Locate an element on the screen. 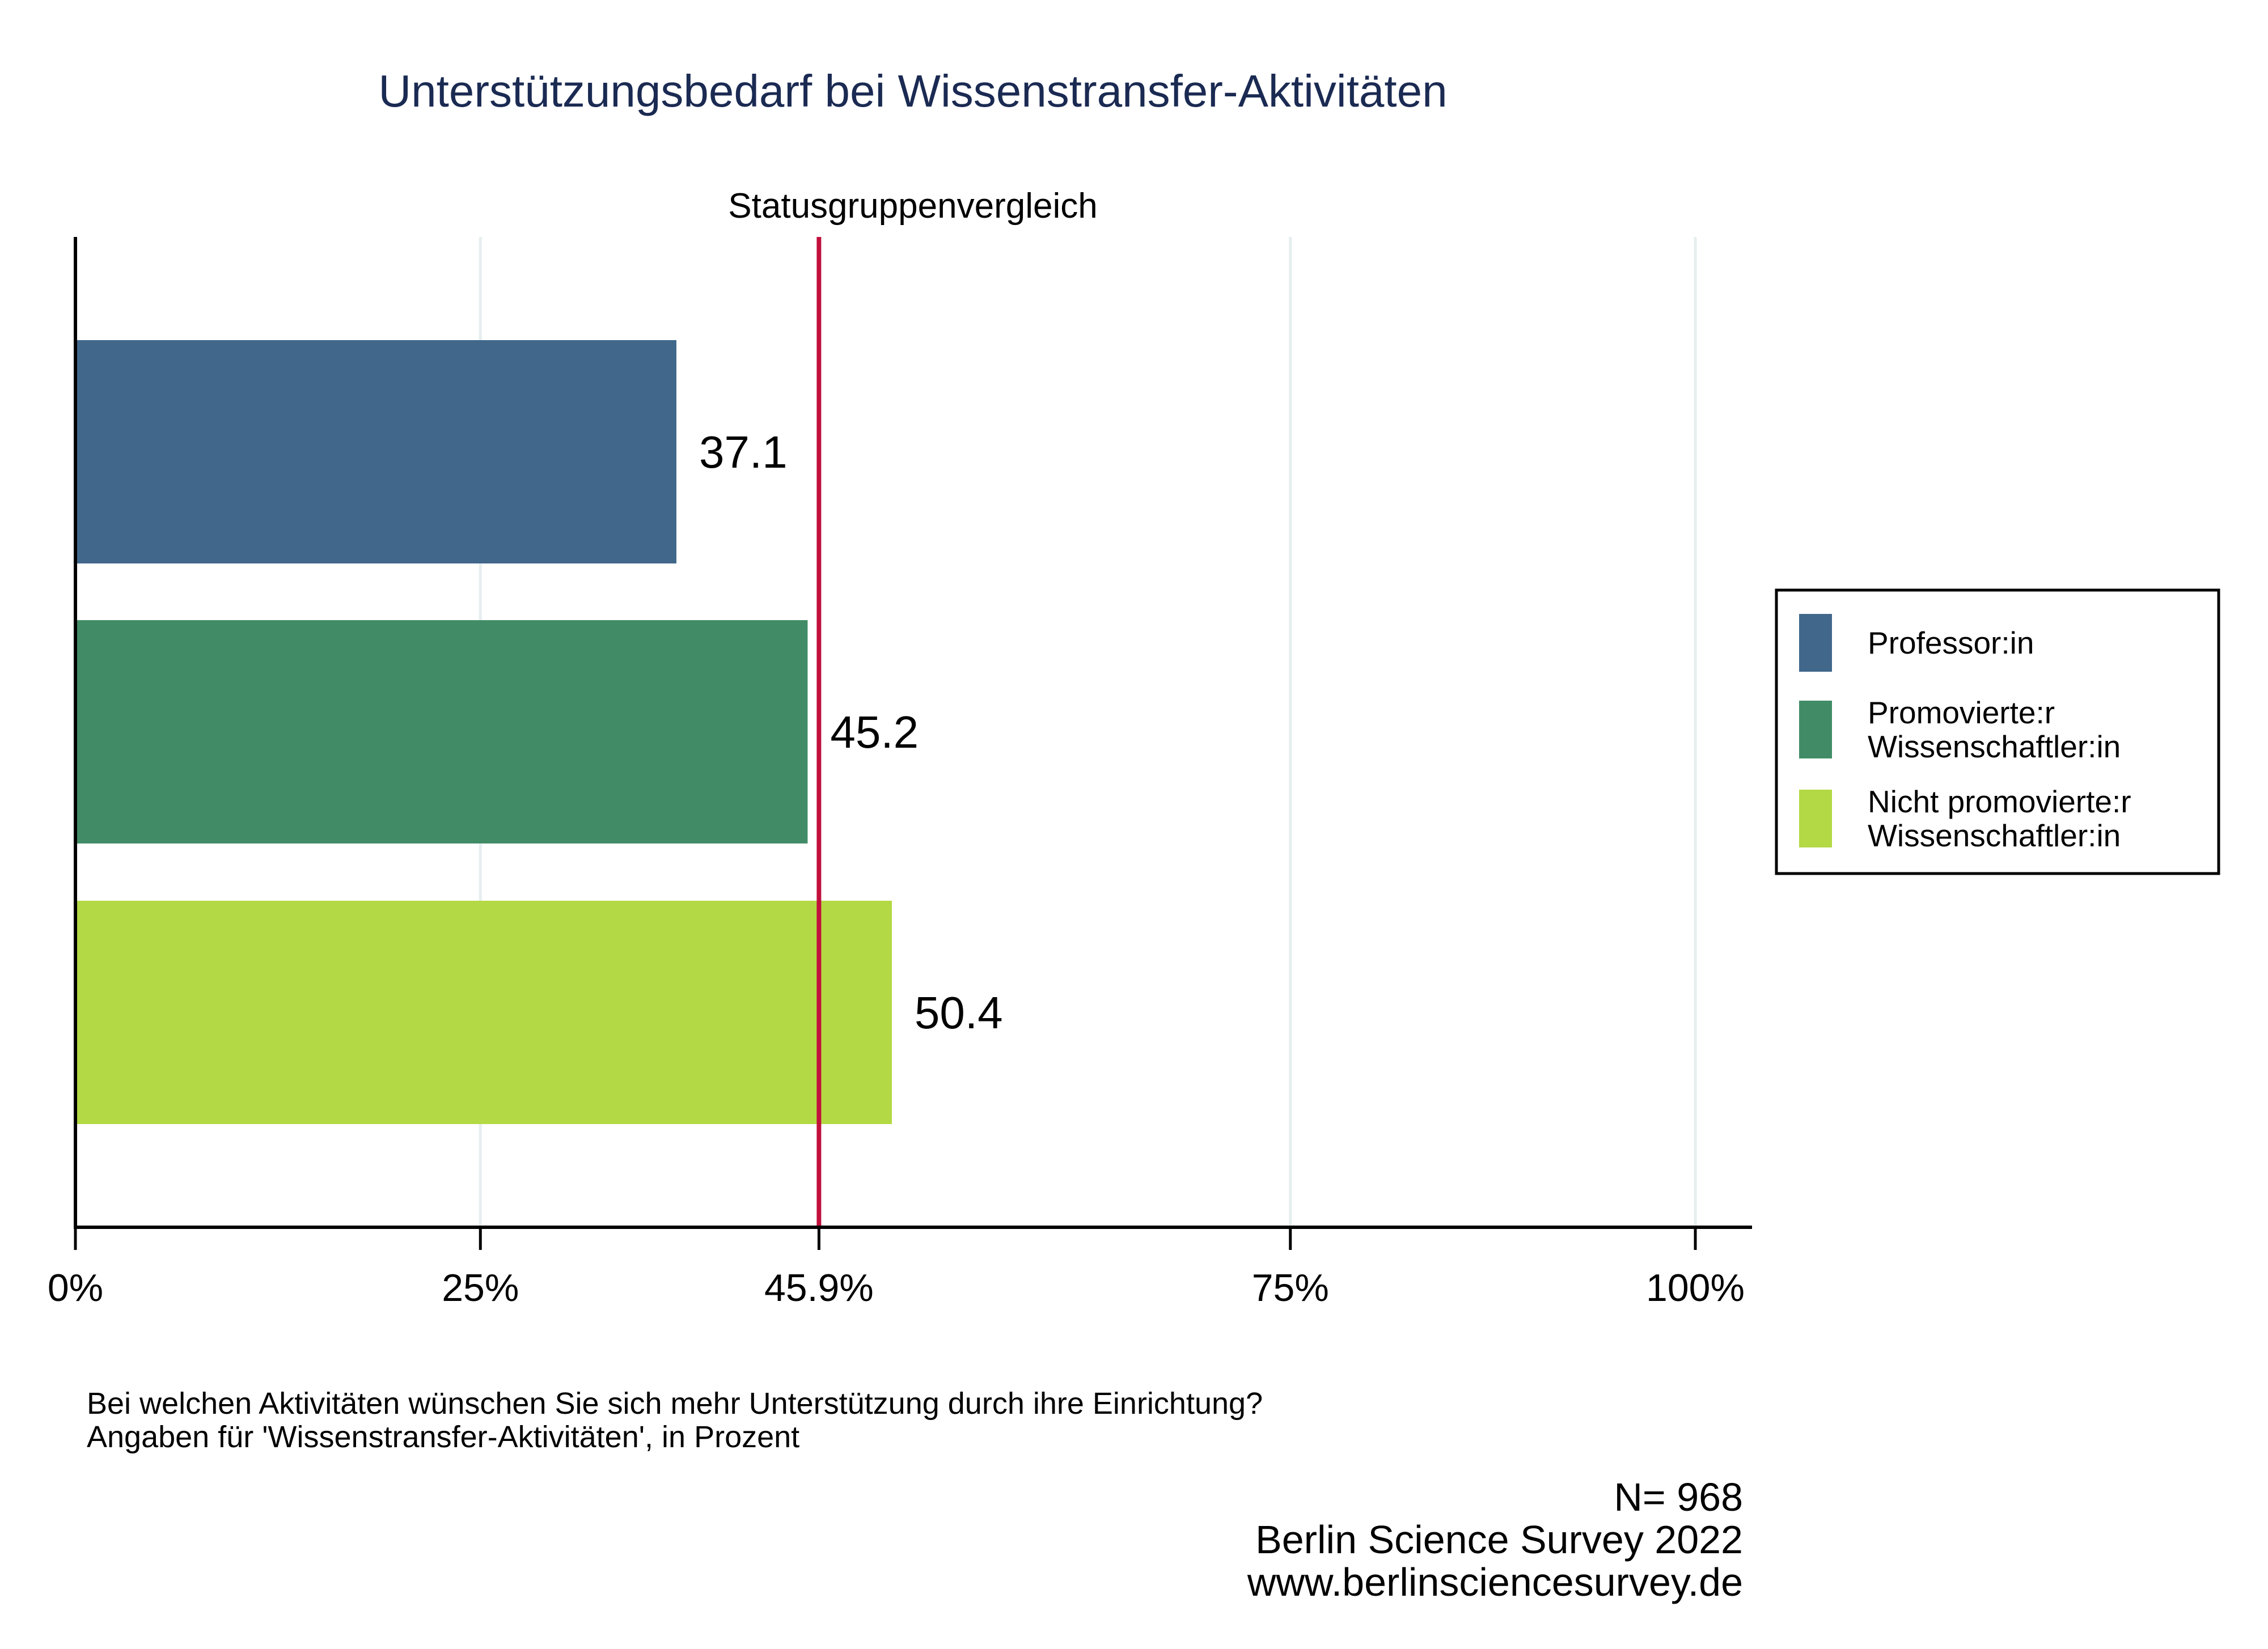 The width and height of the screenshot is (2268, 1649). legend-box is located at coordinates (1997, 731).